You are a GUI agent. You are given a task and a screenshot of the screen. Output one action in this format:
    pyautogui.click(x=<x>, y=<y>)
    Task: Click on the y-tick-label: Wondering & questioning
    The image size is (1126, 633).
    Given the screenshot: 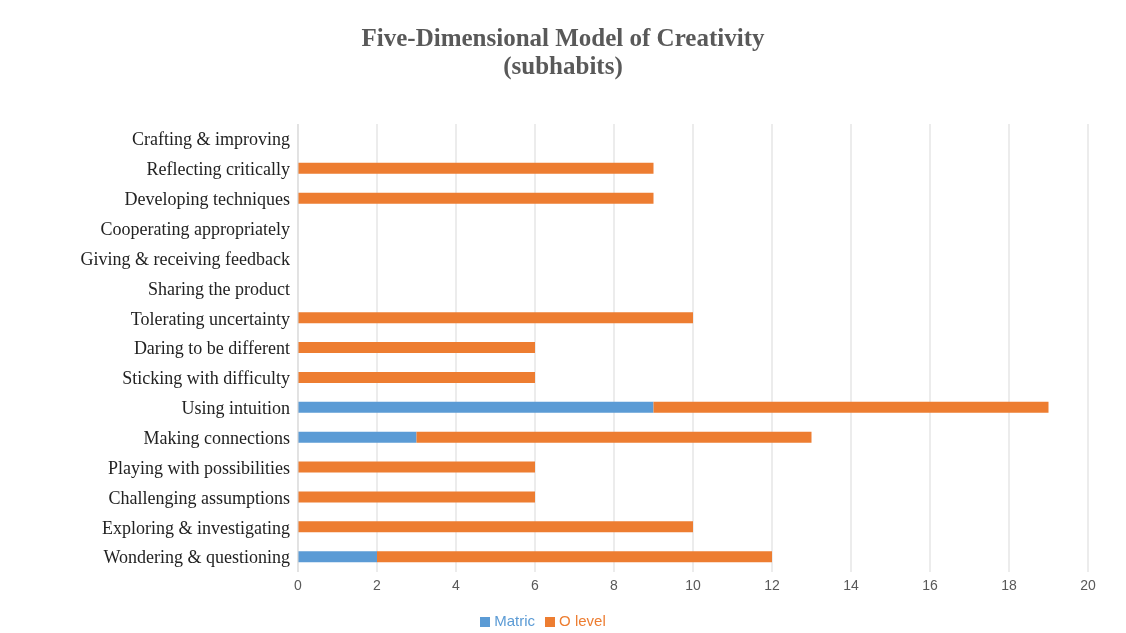 What is the action you would take?
    pyautogui.click(x=196, y=557)
    